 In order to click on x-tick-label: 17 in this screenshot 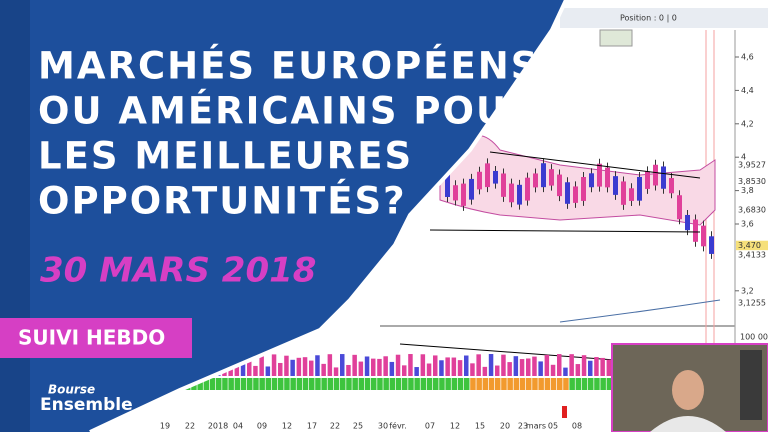, I will do `click(312, 426)`.